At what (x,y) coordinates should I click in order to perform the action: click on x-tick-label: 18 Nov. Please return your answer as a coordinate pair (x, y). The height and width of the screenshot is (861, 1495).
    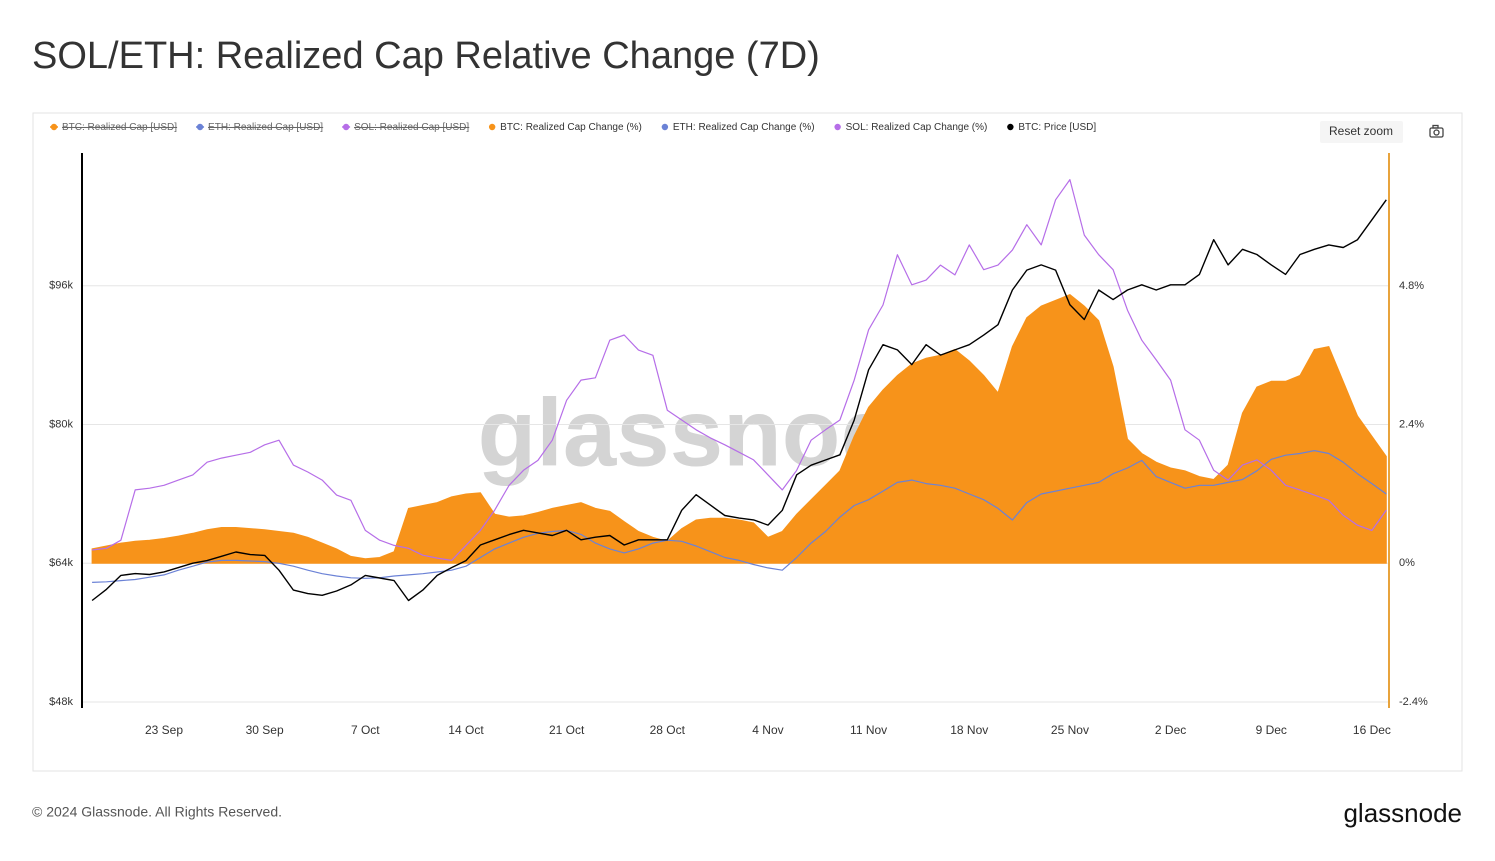
    Looking at the image, I should click on (969, 730).